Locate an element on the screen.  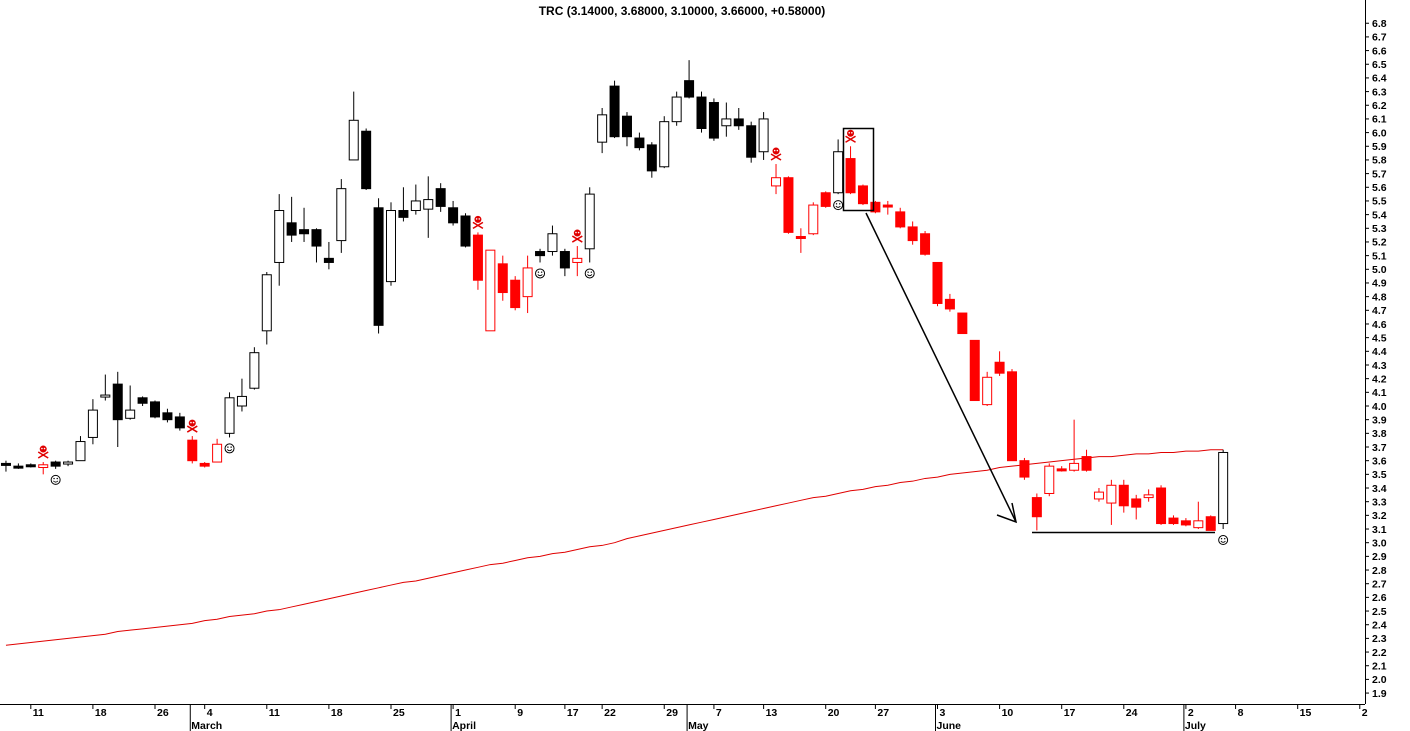
y-tick-label: 3.7 is located at coordinates (1379, 448).